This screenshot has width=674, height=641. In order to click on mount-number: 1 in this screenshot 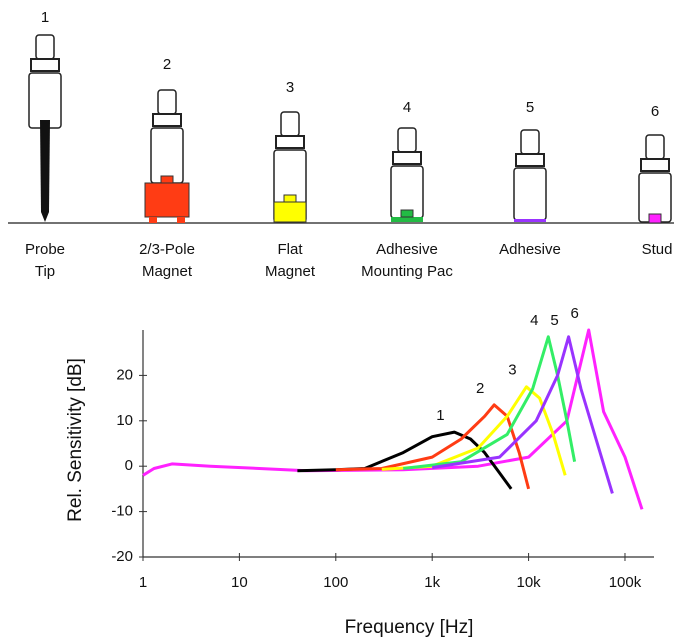, I will do `click(45, 17)`.